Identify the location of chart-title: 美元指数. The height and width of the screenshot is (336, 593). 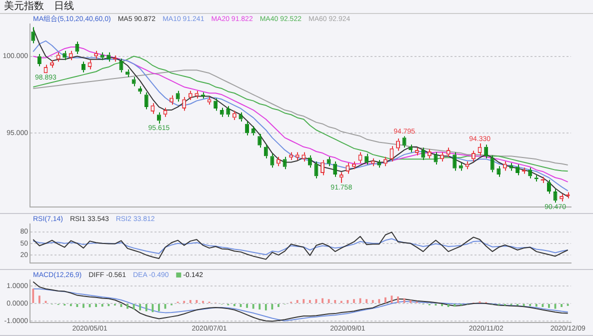
(24, 6).